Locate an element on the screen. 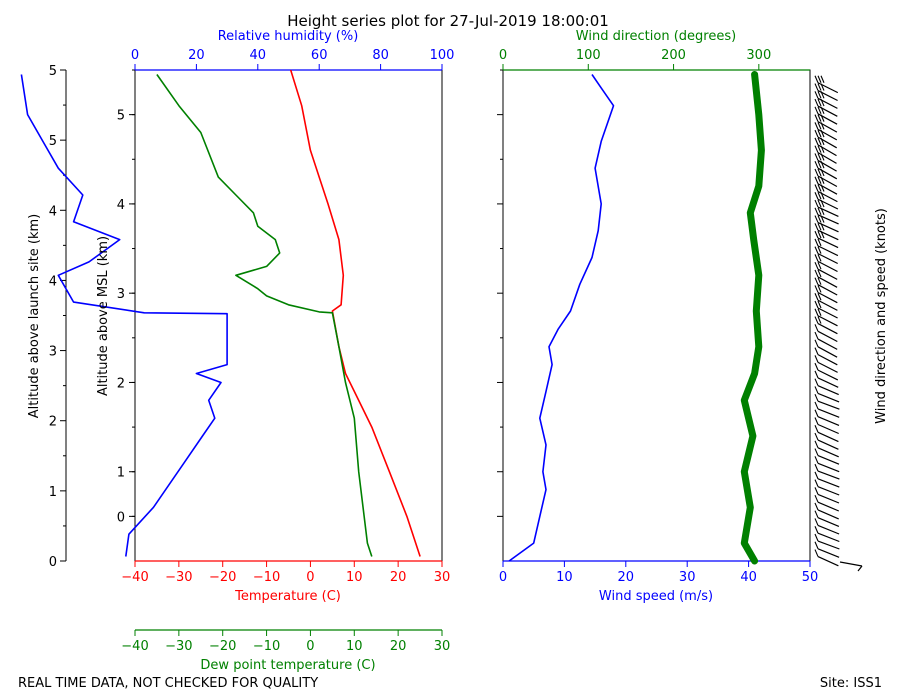 Image resolution: width=900 pixels, height=700 pixels. speed-axis-tick-label: 20 is located at coordinates (626, 577).